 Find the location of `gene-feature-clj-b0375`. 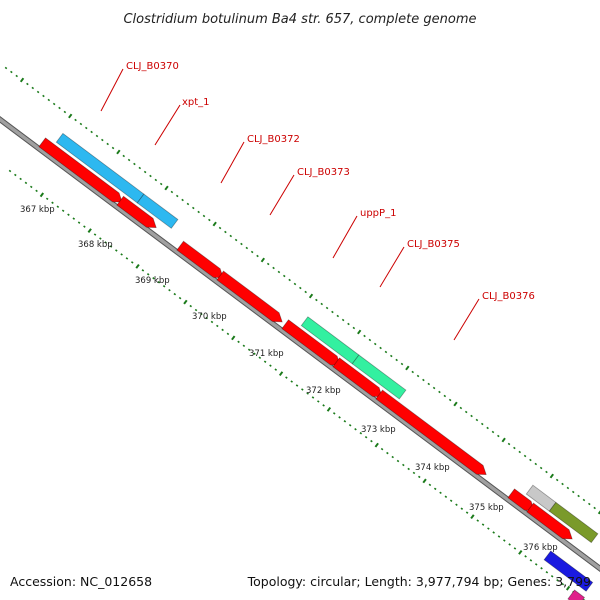

gene-feature-clj-b0375 is located at coordinates (379, 377).